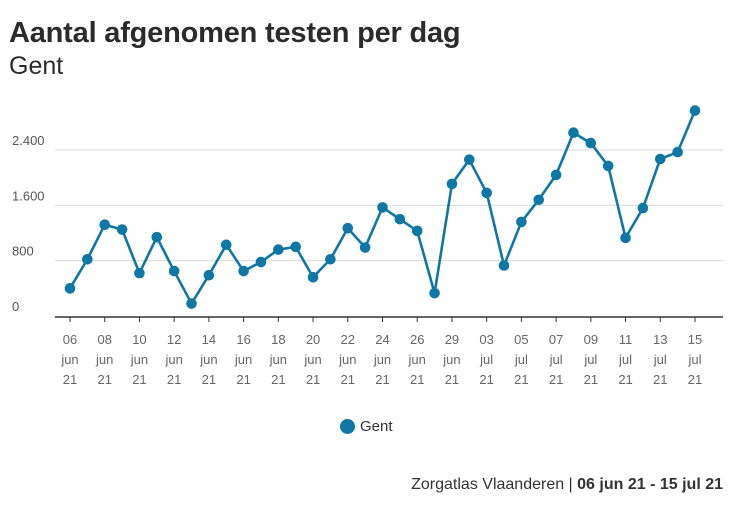  What do you see at coordinates (521, 339) in the screenshot?
I see `x-tick-label: 05` at bounding box center [521, 339].